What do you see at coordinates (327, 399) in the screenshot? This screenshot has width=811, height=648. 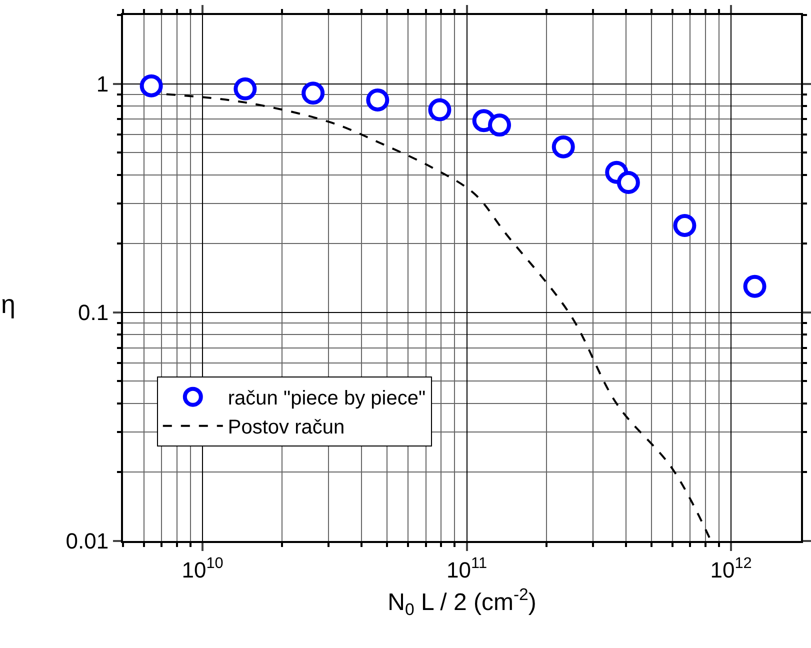 I see `legend-label: račun "piece by piece"` at bounding box center [327, 399].